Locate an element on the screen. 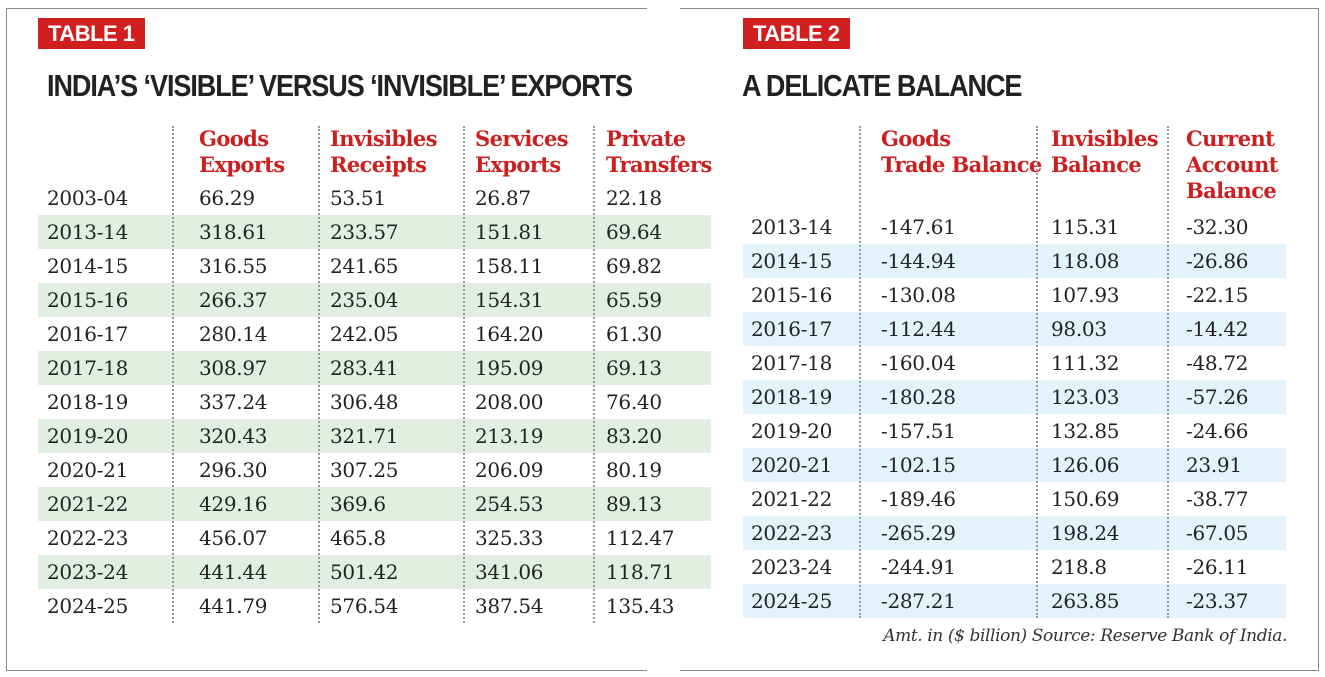 This screenshot has width=1325, height=677. value-cell: 80.19 is located at coordinates (634, 470).